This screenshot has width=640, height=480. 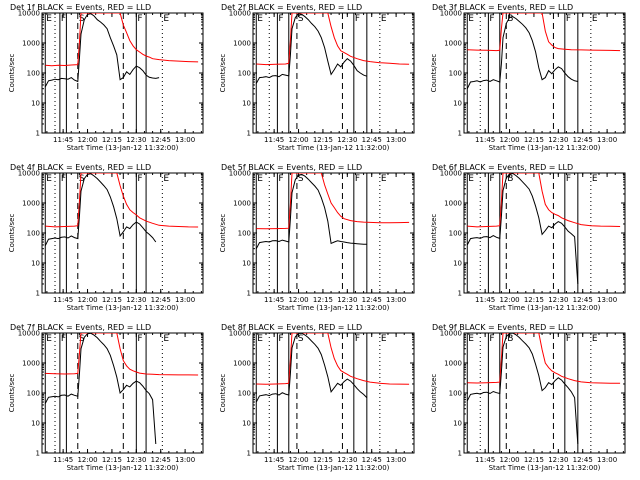 What do you see at coordinates (502, 7) in the screenshot?
I see `panel-title: Det 3f BLACK = Events, RED = LLD` at bounding box center [502, 7].